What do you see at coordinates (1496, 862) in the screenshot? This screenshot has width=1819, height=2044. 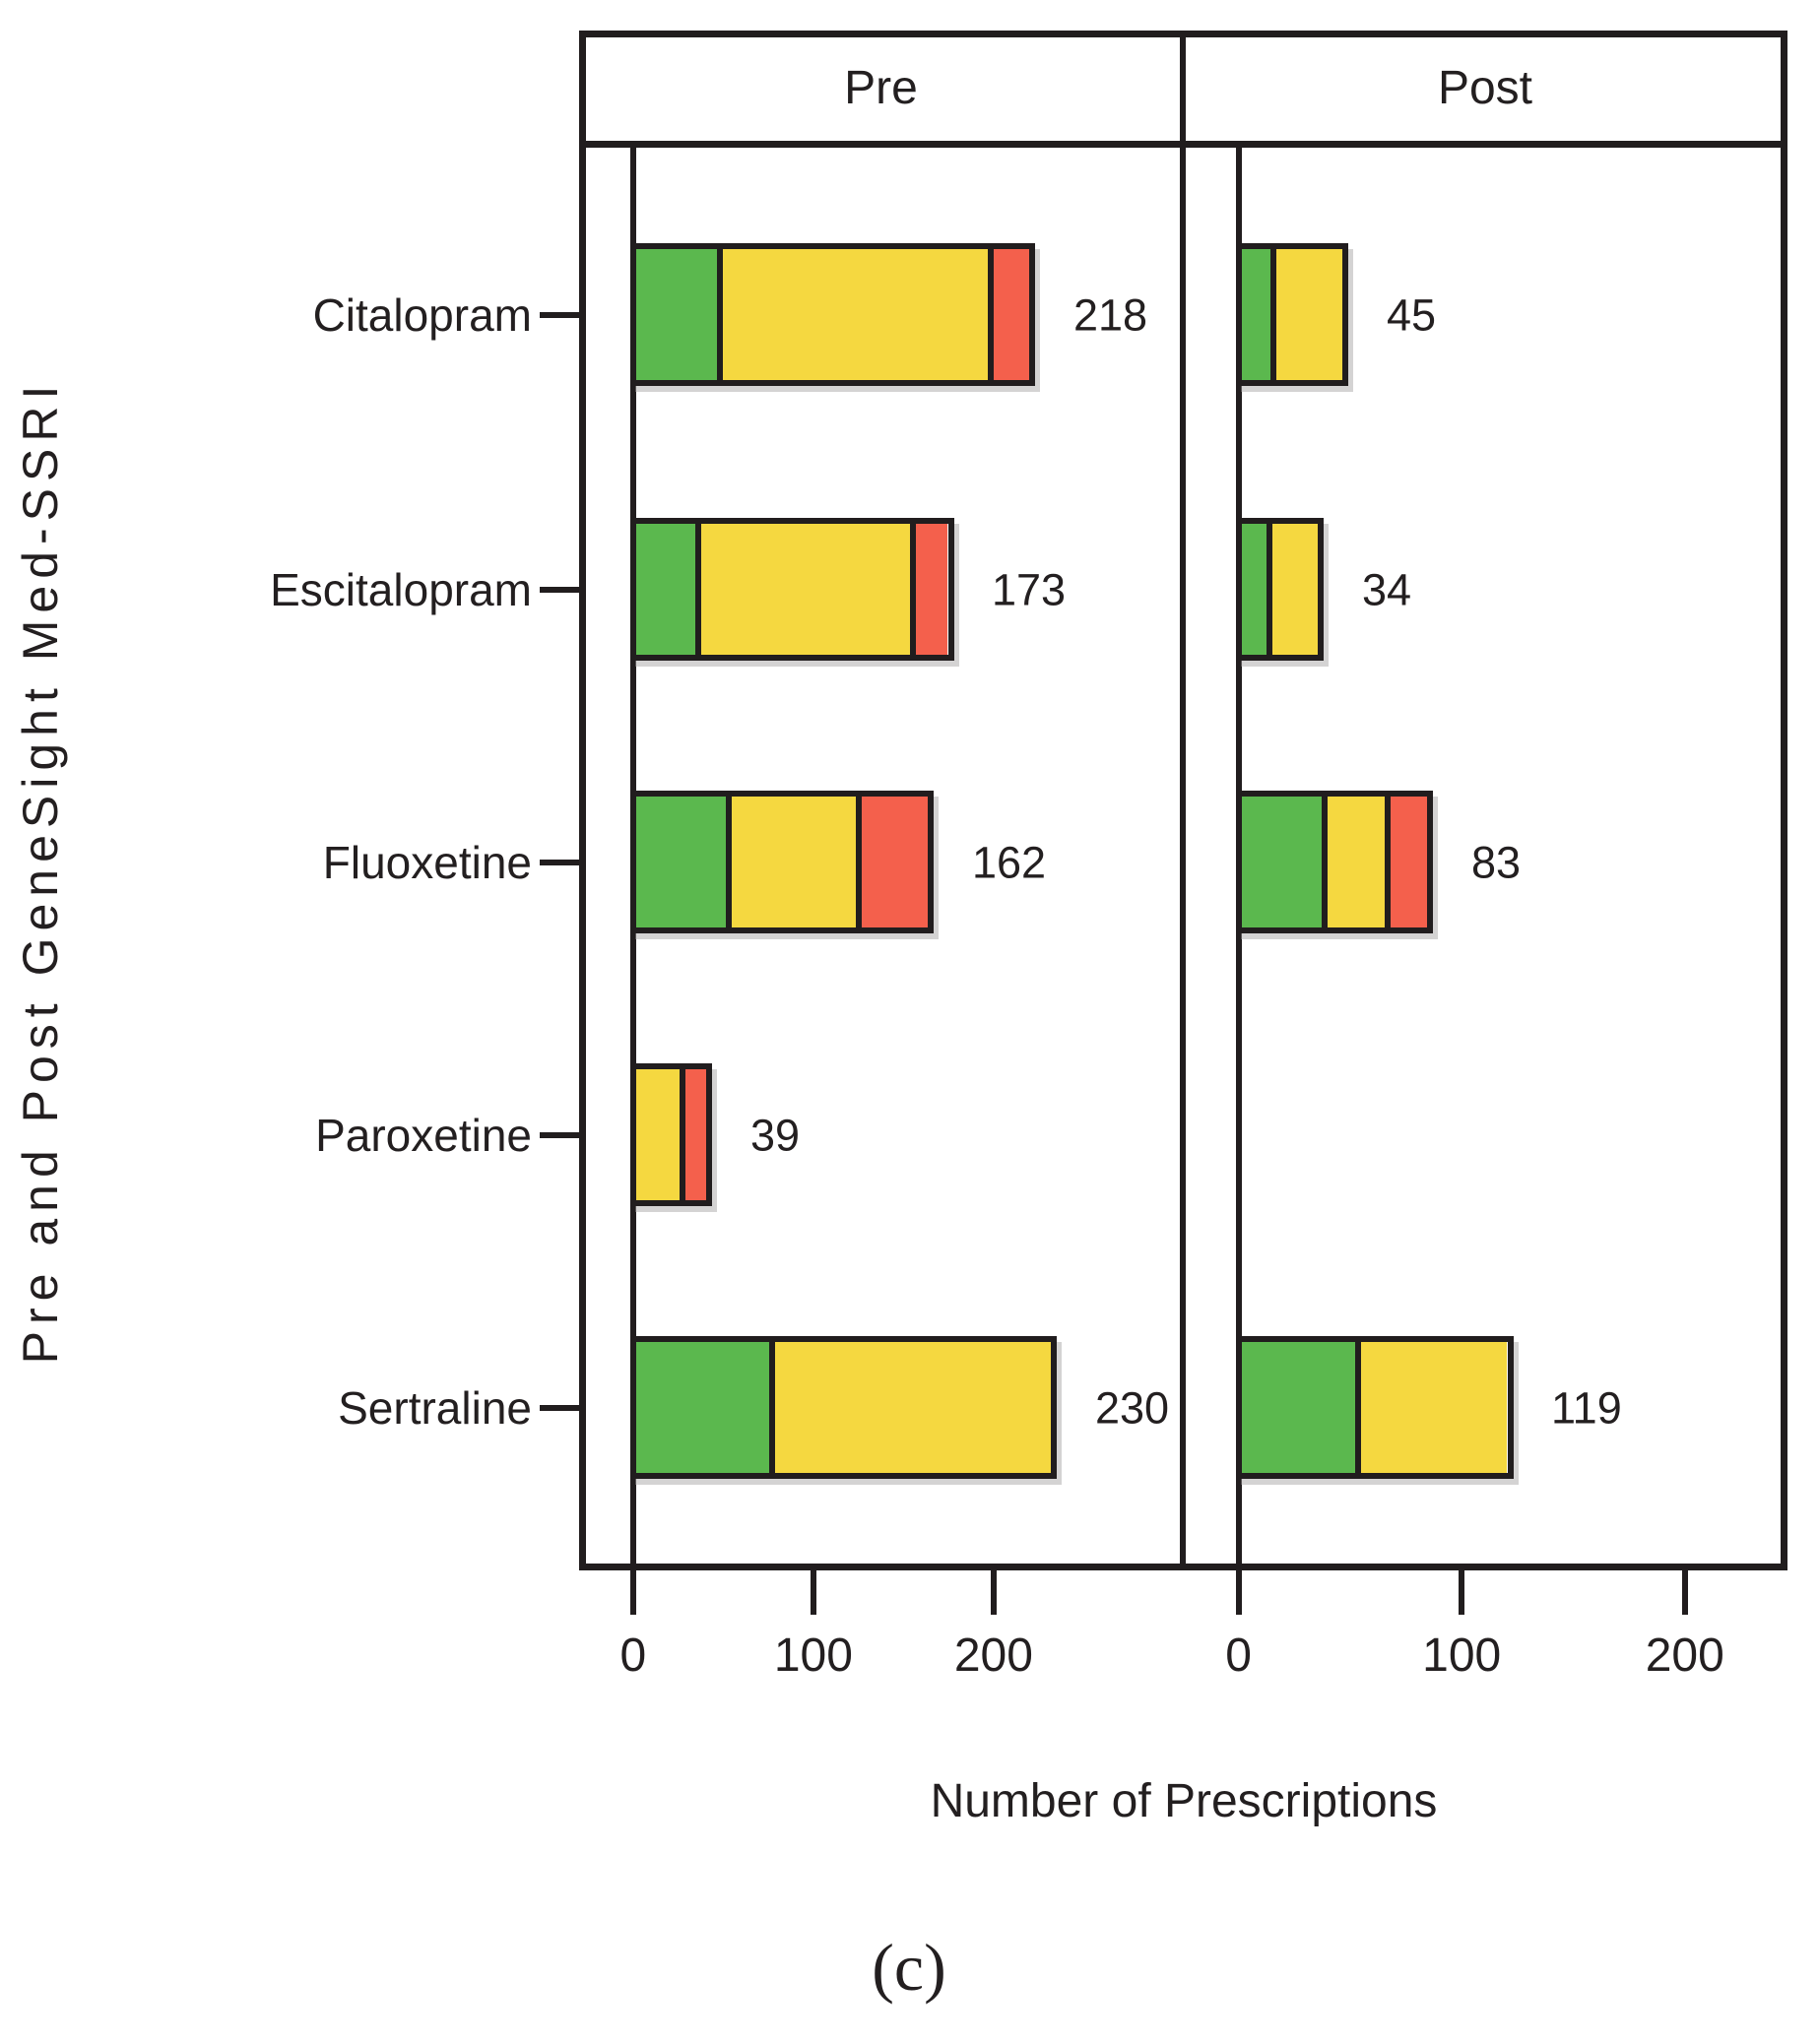 I see `bar-value-label: 83` at bounding box center [1496, 862].